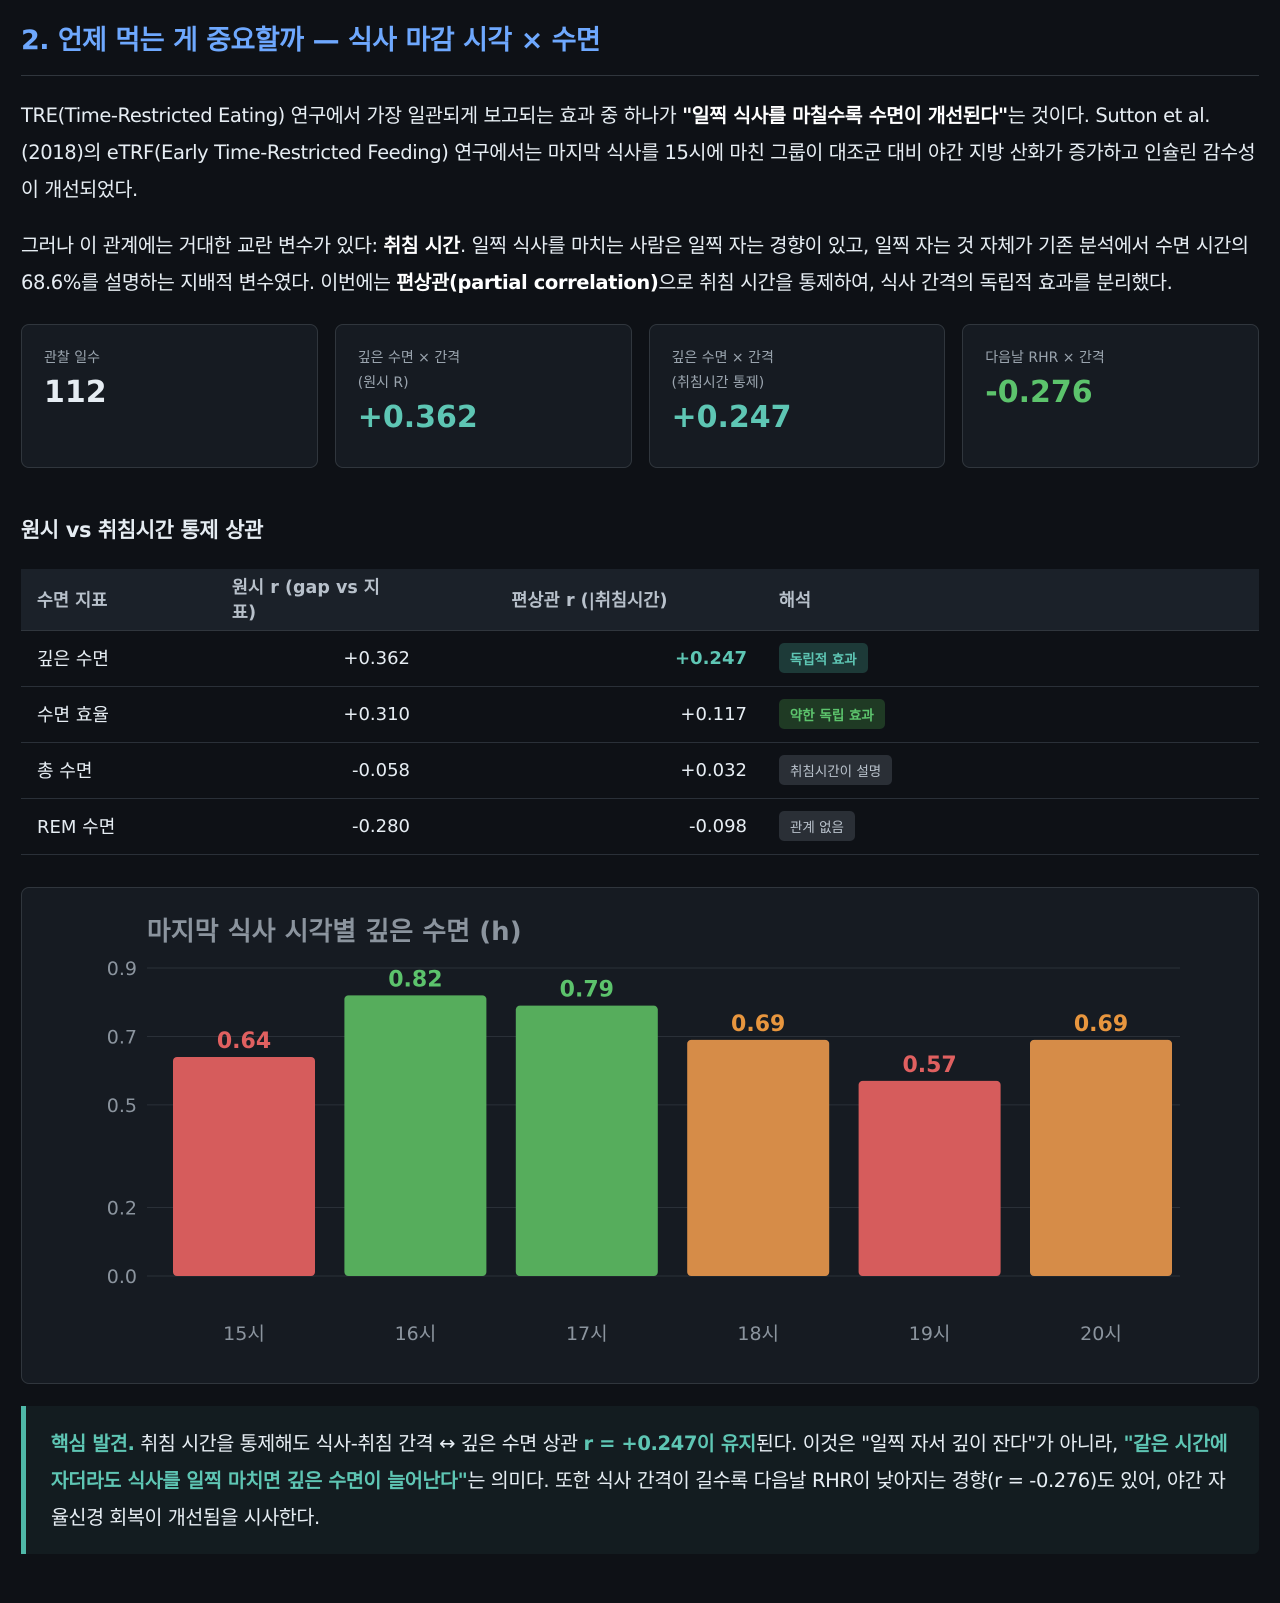 The height and width of the screenshot is (1603, 1280). What do you see at coordinates (244, 1334) in the screenshot?
I see `x-tick-label: 15시` at bounding box center [244, 1334].